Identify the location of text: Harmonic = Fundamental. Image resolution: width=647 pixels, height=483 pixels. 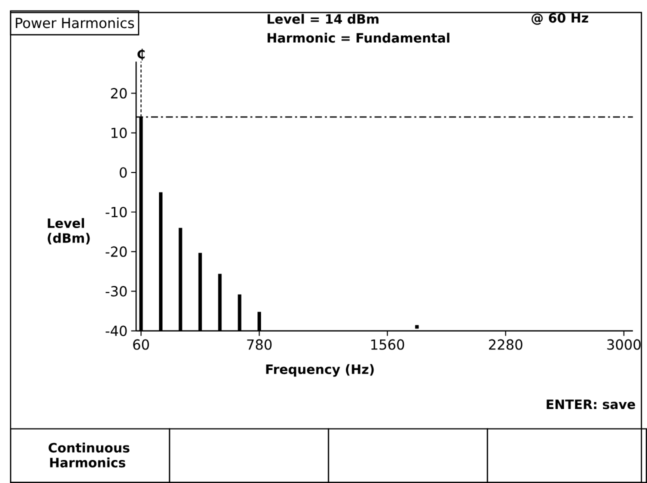
(359, 37).